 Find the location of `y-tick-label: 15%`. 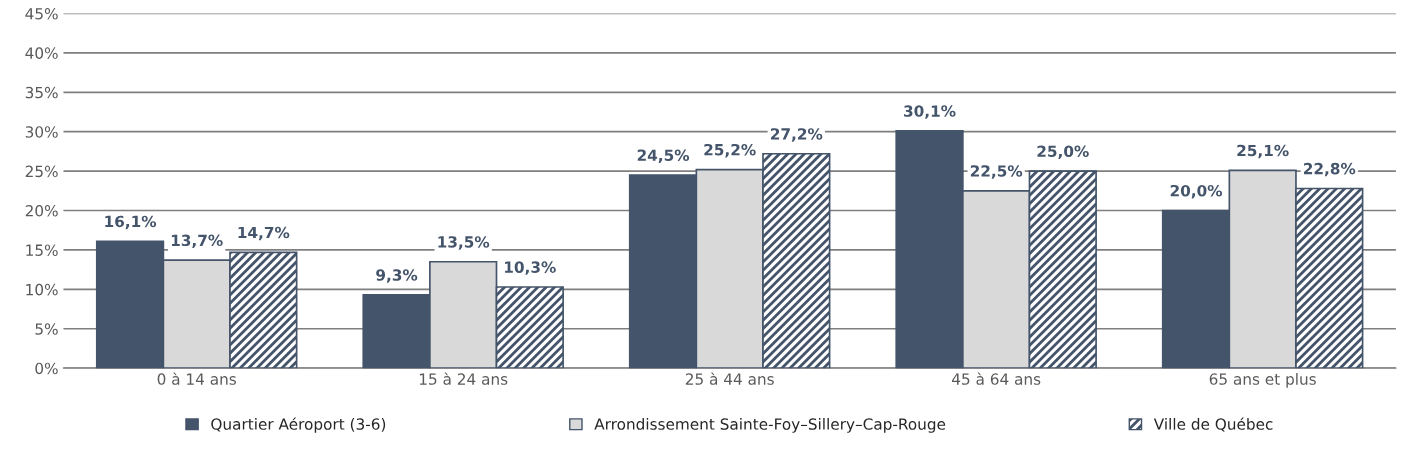

y-tick-label: 15% is located at coordinates (42, 250).